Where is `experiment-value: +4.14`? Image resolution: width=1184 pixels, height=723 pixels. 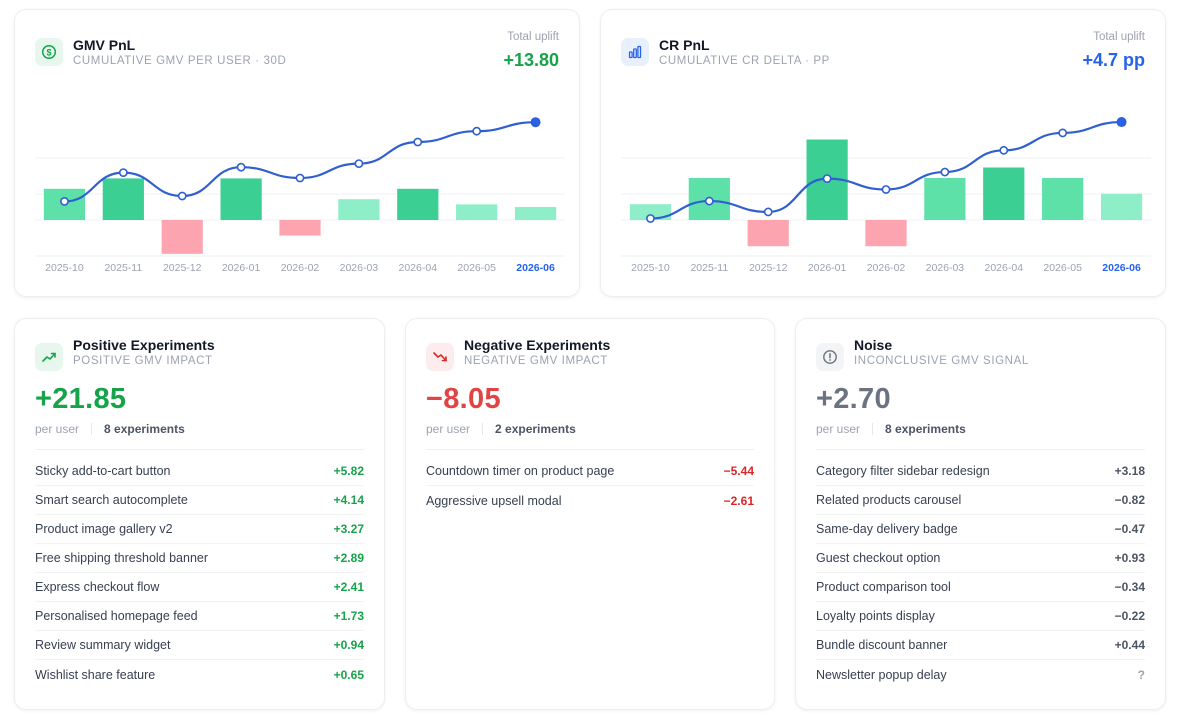
experiment-value: +4.14 is located at coordinates (348, 500).